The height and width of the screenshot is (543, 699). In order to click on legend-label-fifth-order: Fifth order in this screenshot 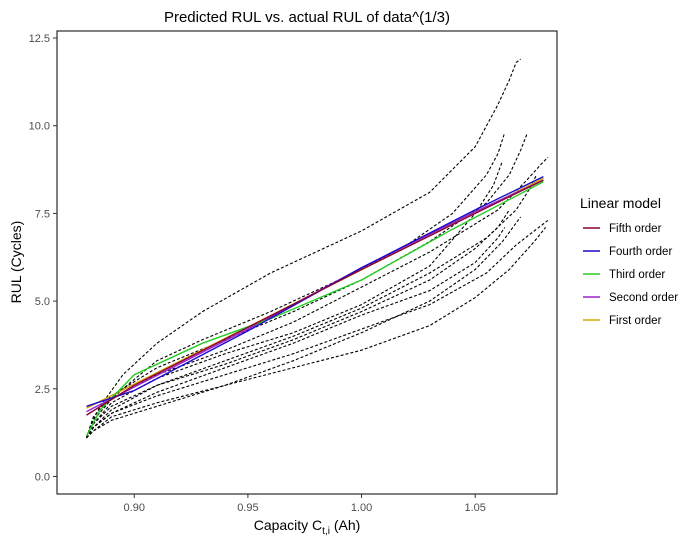, I will do `click(635, 229)`.